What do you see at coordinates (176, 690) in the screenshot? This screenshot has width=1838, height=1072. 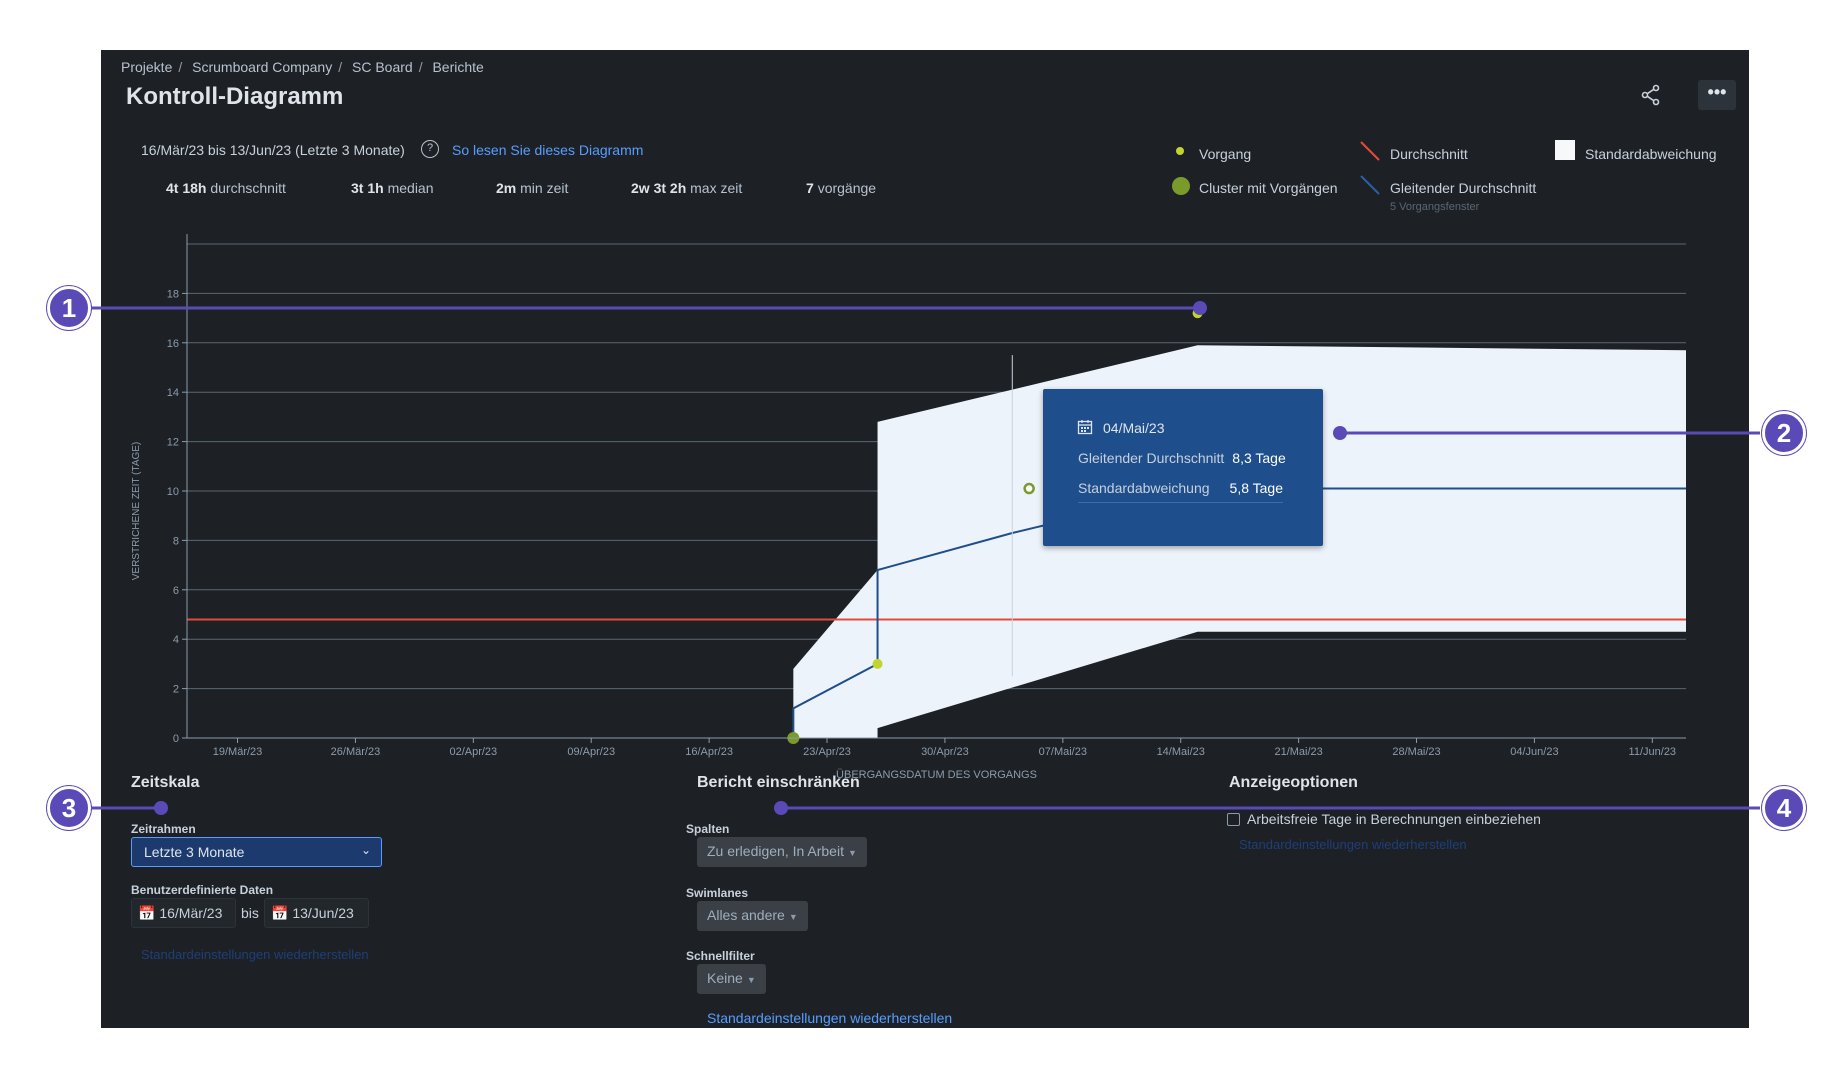 I see `y-tick-label: 2` at bounding box center [176, 690].